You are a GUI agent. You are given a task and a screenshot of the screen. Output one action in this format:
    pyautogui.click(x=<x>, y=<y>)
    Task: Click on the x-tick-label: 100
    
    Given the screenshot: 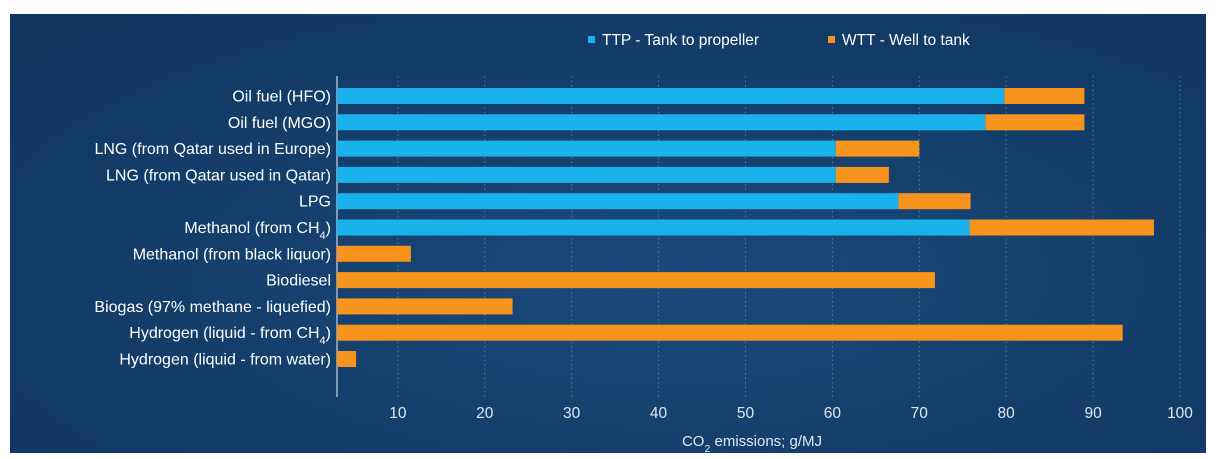 What is the action you would take?
    pyautogui.click(x=1180, y=413)
    